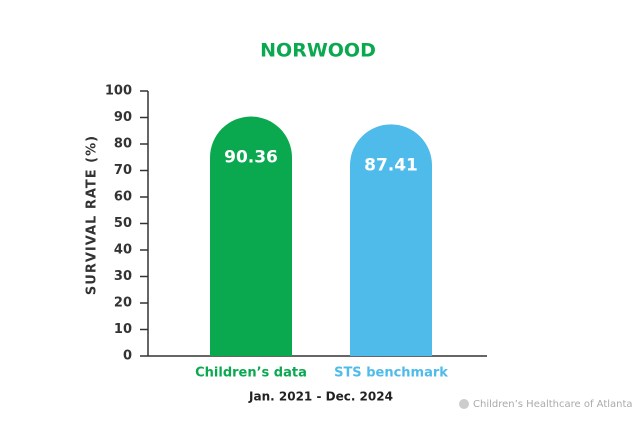  I want to click on y-tick-label: 40, so click(123, 250).